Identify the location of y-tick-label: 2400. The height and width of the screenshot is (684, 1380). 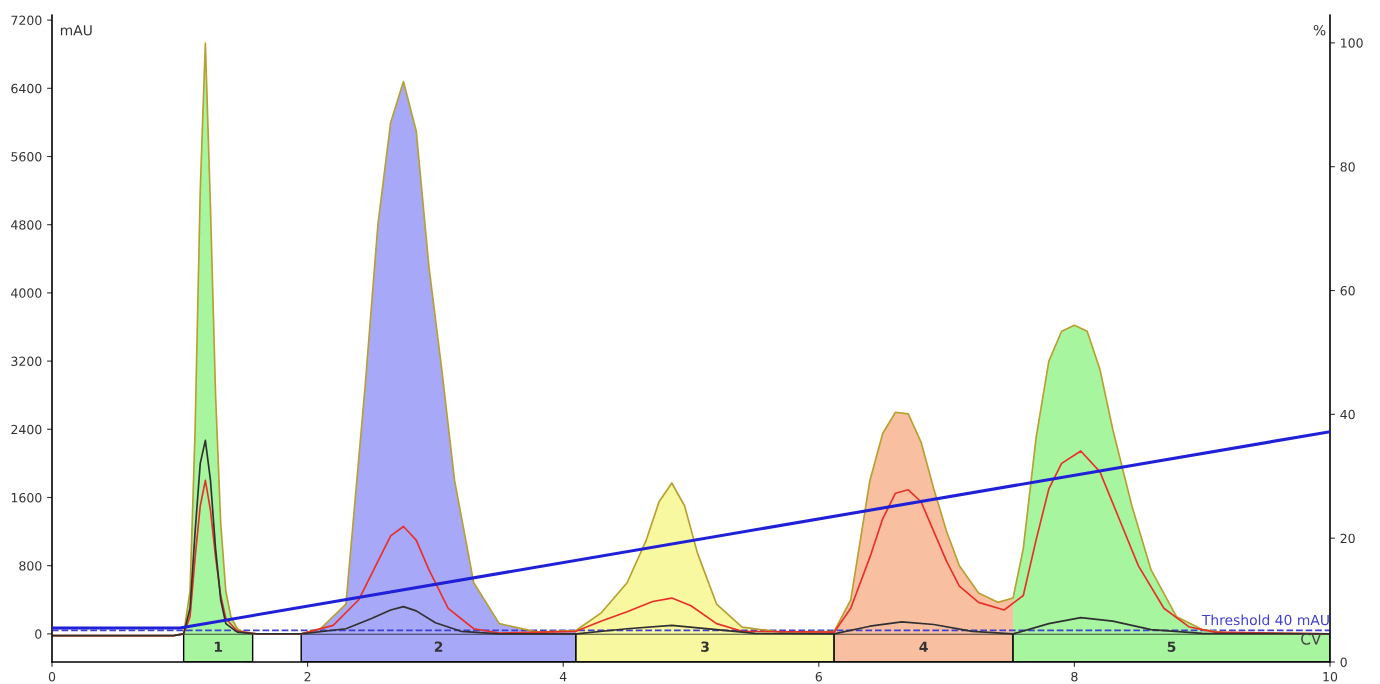
(26, 429).